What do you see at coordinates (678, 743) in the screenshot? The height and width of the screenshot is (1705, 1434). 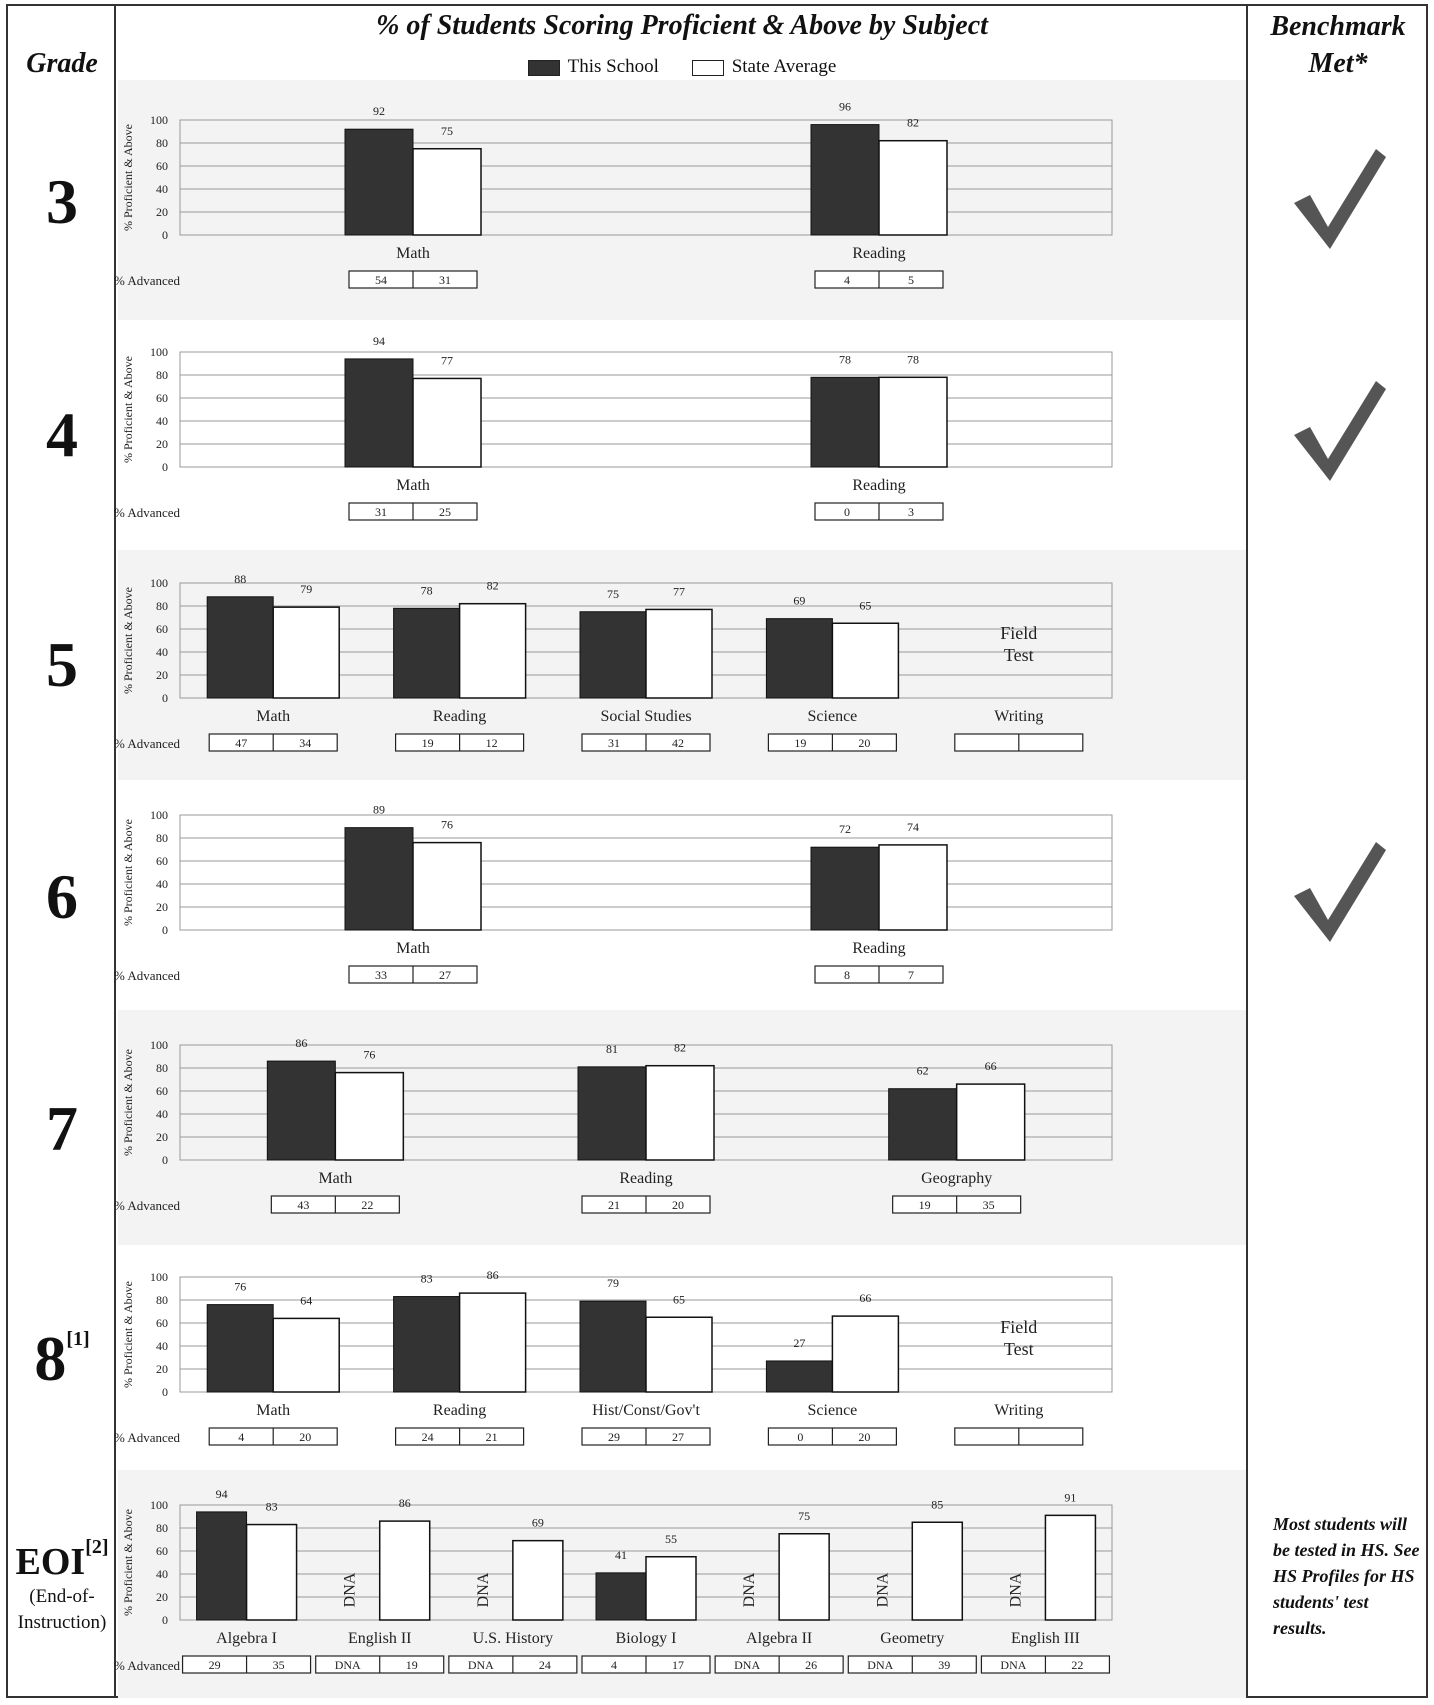 I see `advanced-state-social-studies: 42` at bounding box center [678, 743].